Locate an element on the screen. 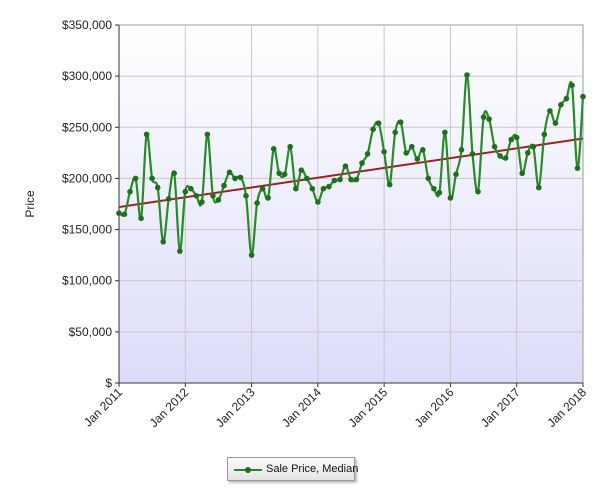  y-tick-label: $100,000 is located at coordinates (87, 281).